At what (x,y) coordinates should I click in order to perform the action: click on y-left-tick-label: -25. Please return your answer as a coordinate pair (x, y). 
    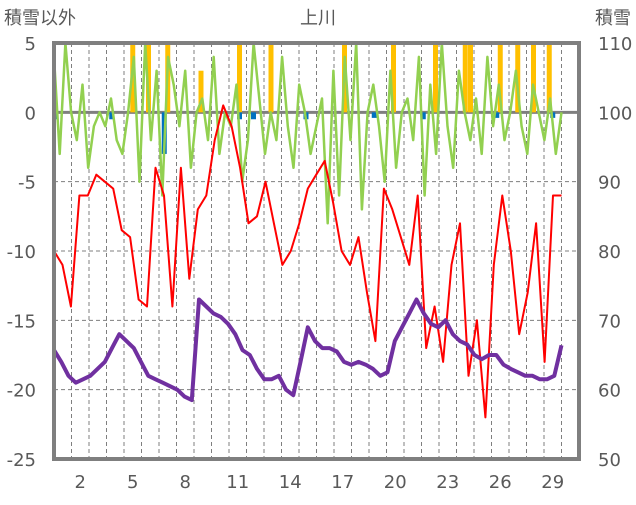
    Looking at the image, I should click on (21, 460).